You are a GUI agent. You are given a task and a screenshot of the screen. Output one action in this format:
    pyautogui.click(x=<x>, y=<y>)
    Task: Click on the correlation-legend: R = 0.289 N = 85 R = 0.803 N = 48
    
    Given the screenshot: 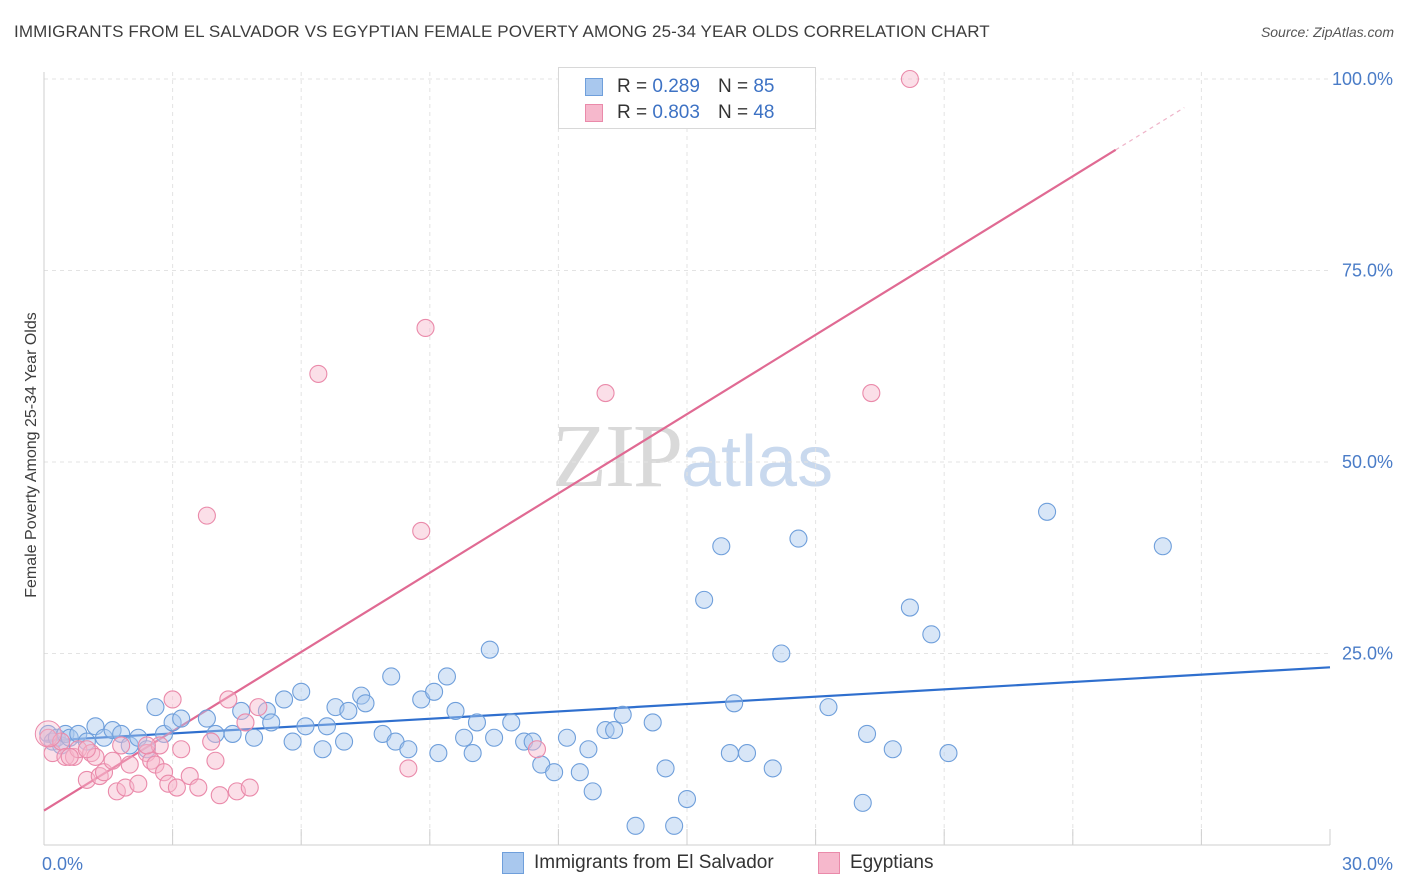 What is the action you would take?
    pyautogui.click(x=687, y=98)
    